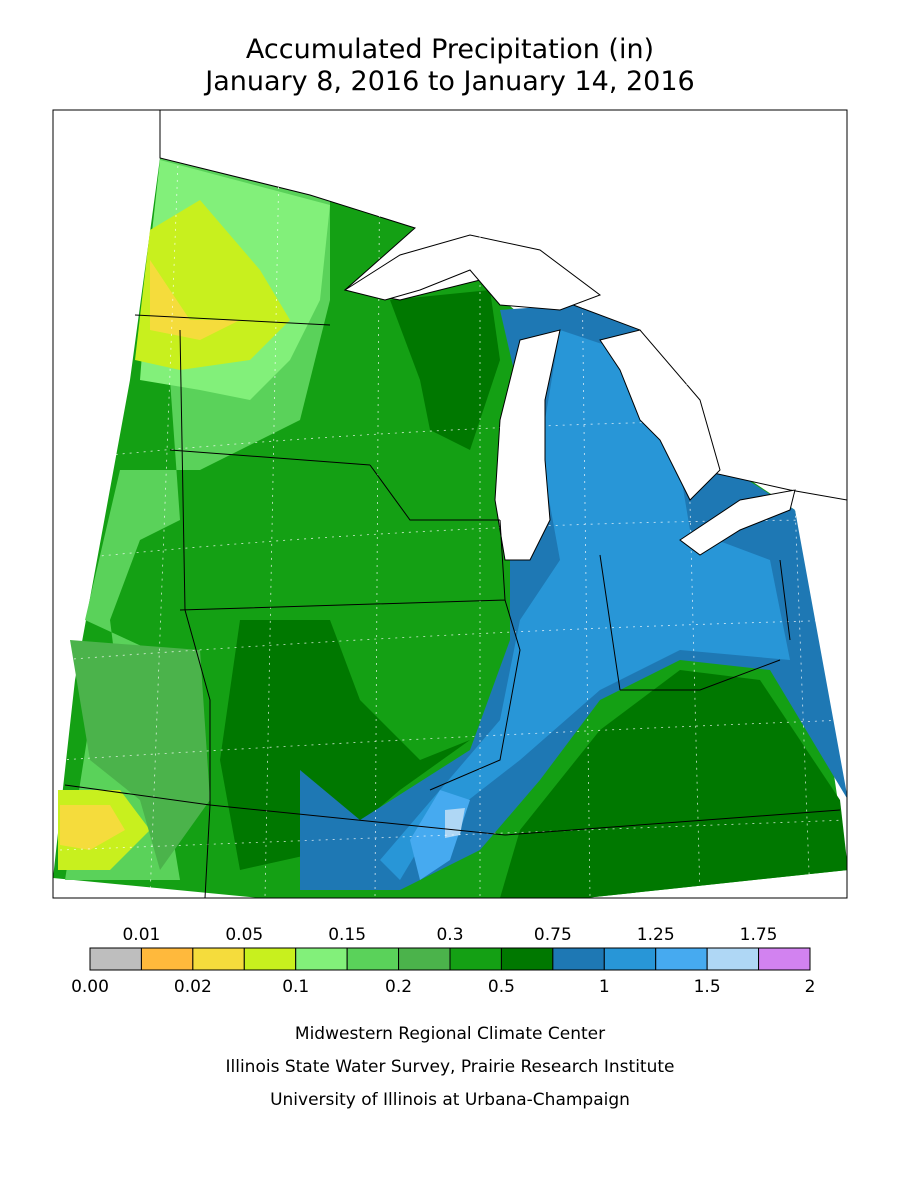 Image resolution: width=900 pixels, height=1204 pixels. What do you see at coordinates (295, 987) in the screenshot?
I see `legend-label: 0.1` at bounding box center [295, 987].